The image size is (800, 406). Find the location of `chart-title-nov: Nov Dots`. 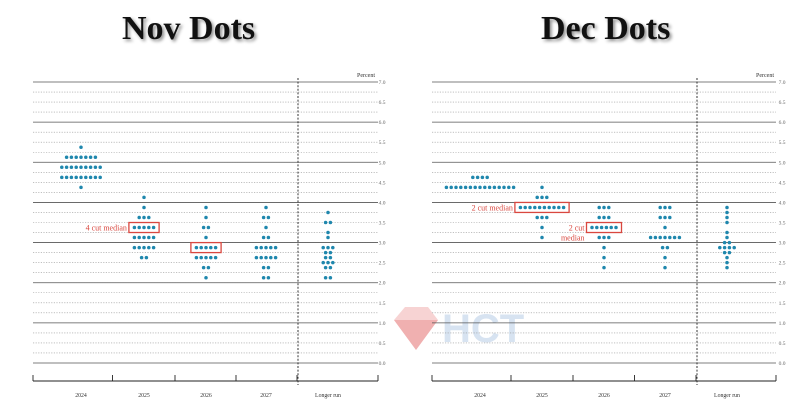

chart-title-nov: Nov Dots is located at coordinates (189, 28).